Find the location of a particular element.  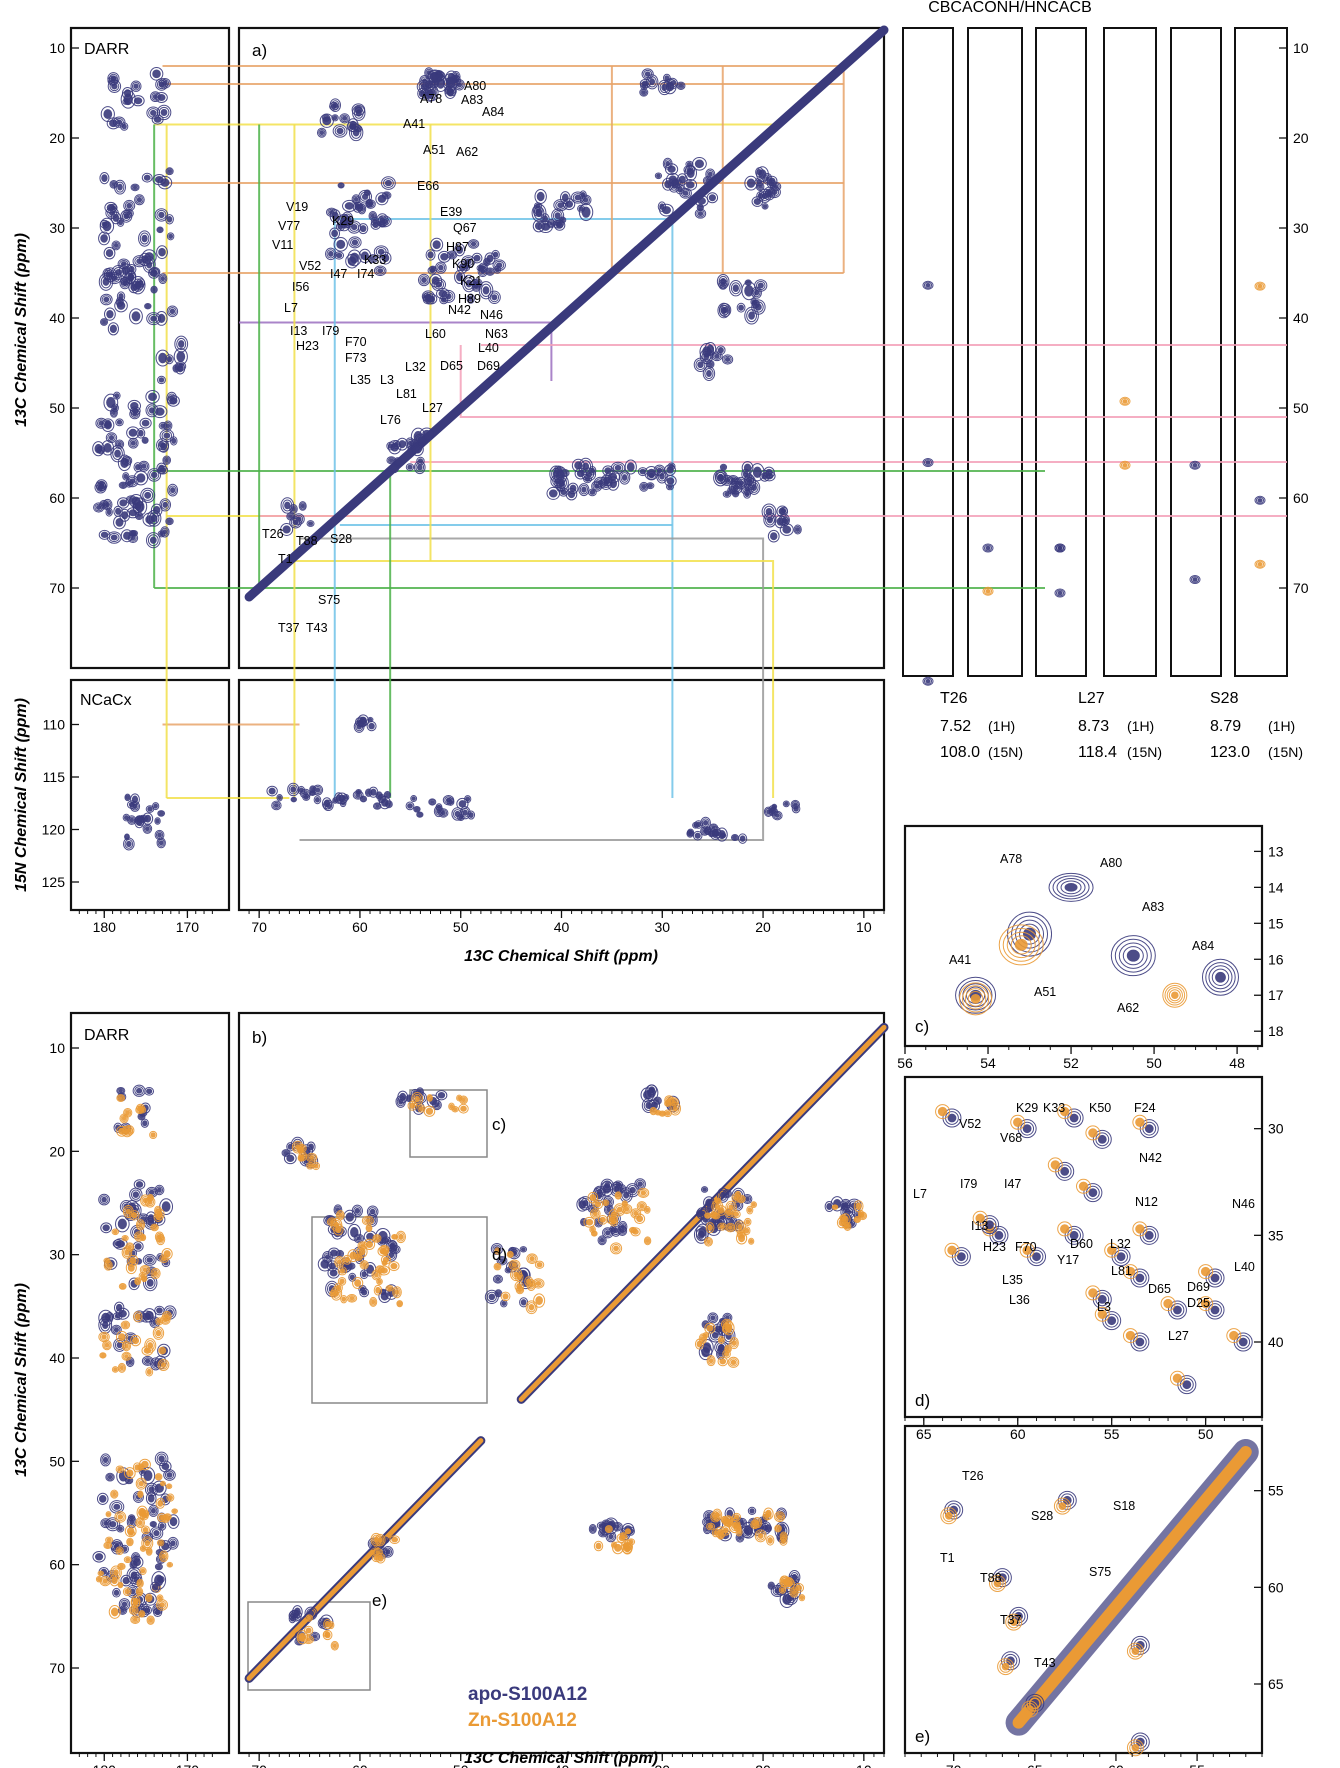

peak-label: V52 is located at coordinates (310, 266).